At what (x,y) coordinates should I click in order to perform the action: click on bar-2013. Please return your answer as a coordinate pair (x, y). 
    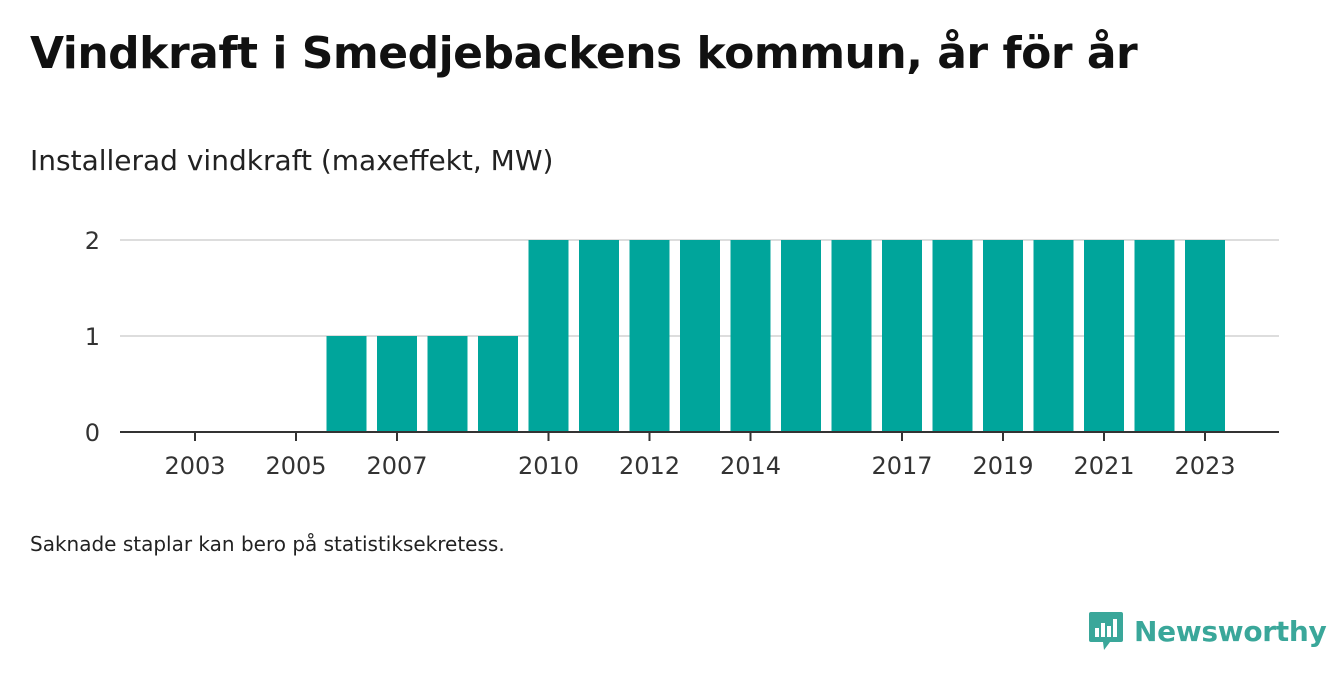
    Looking at the image, I should click on (700, 336).